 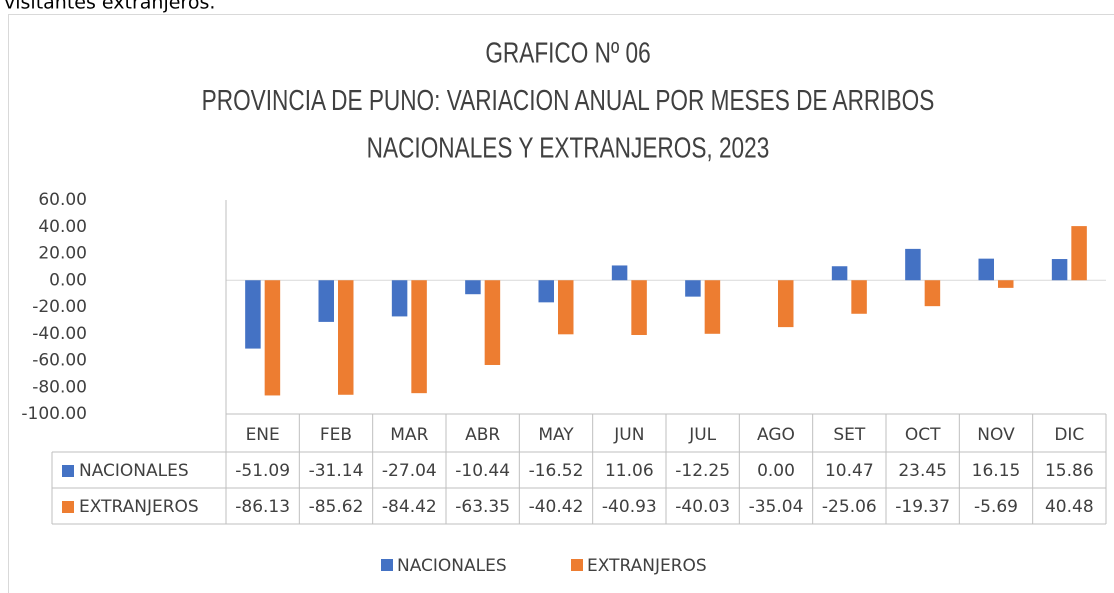 I want to click on x-tick-label: ENE, so click(x=263, y=435).